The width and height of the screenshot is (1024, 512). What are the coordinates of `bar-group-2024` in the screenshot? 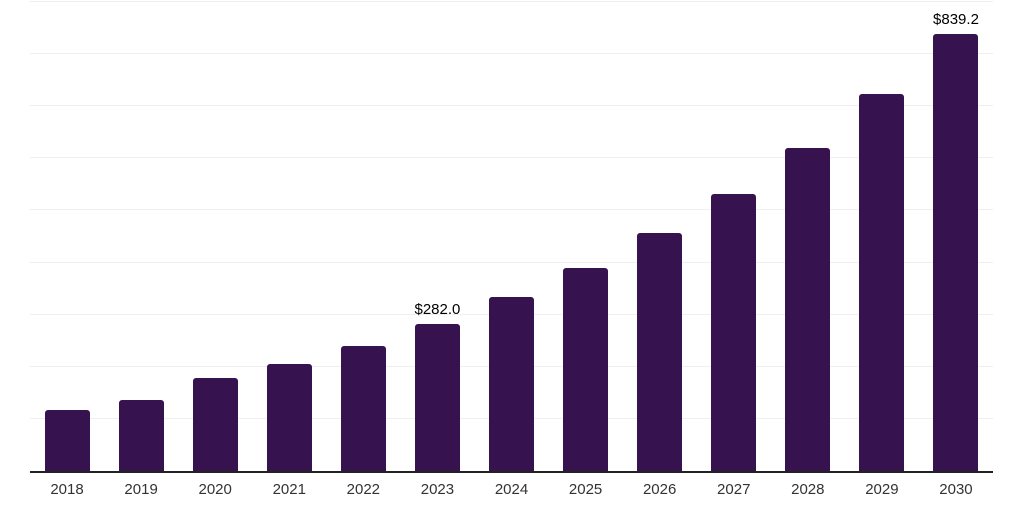 It's located at (511, 236).